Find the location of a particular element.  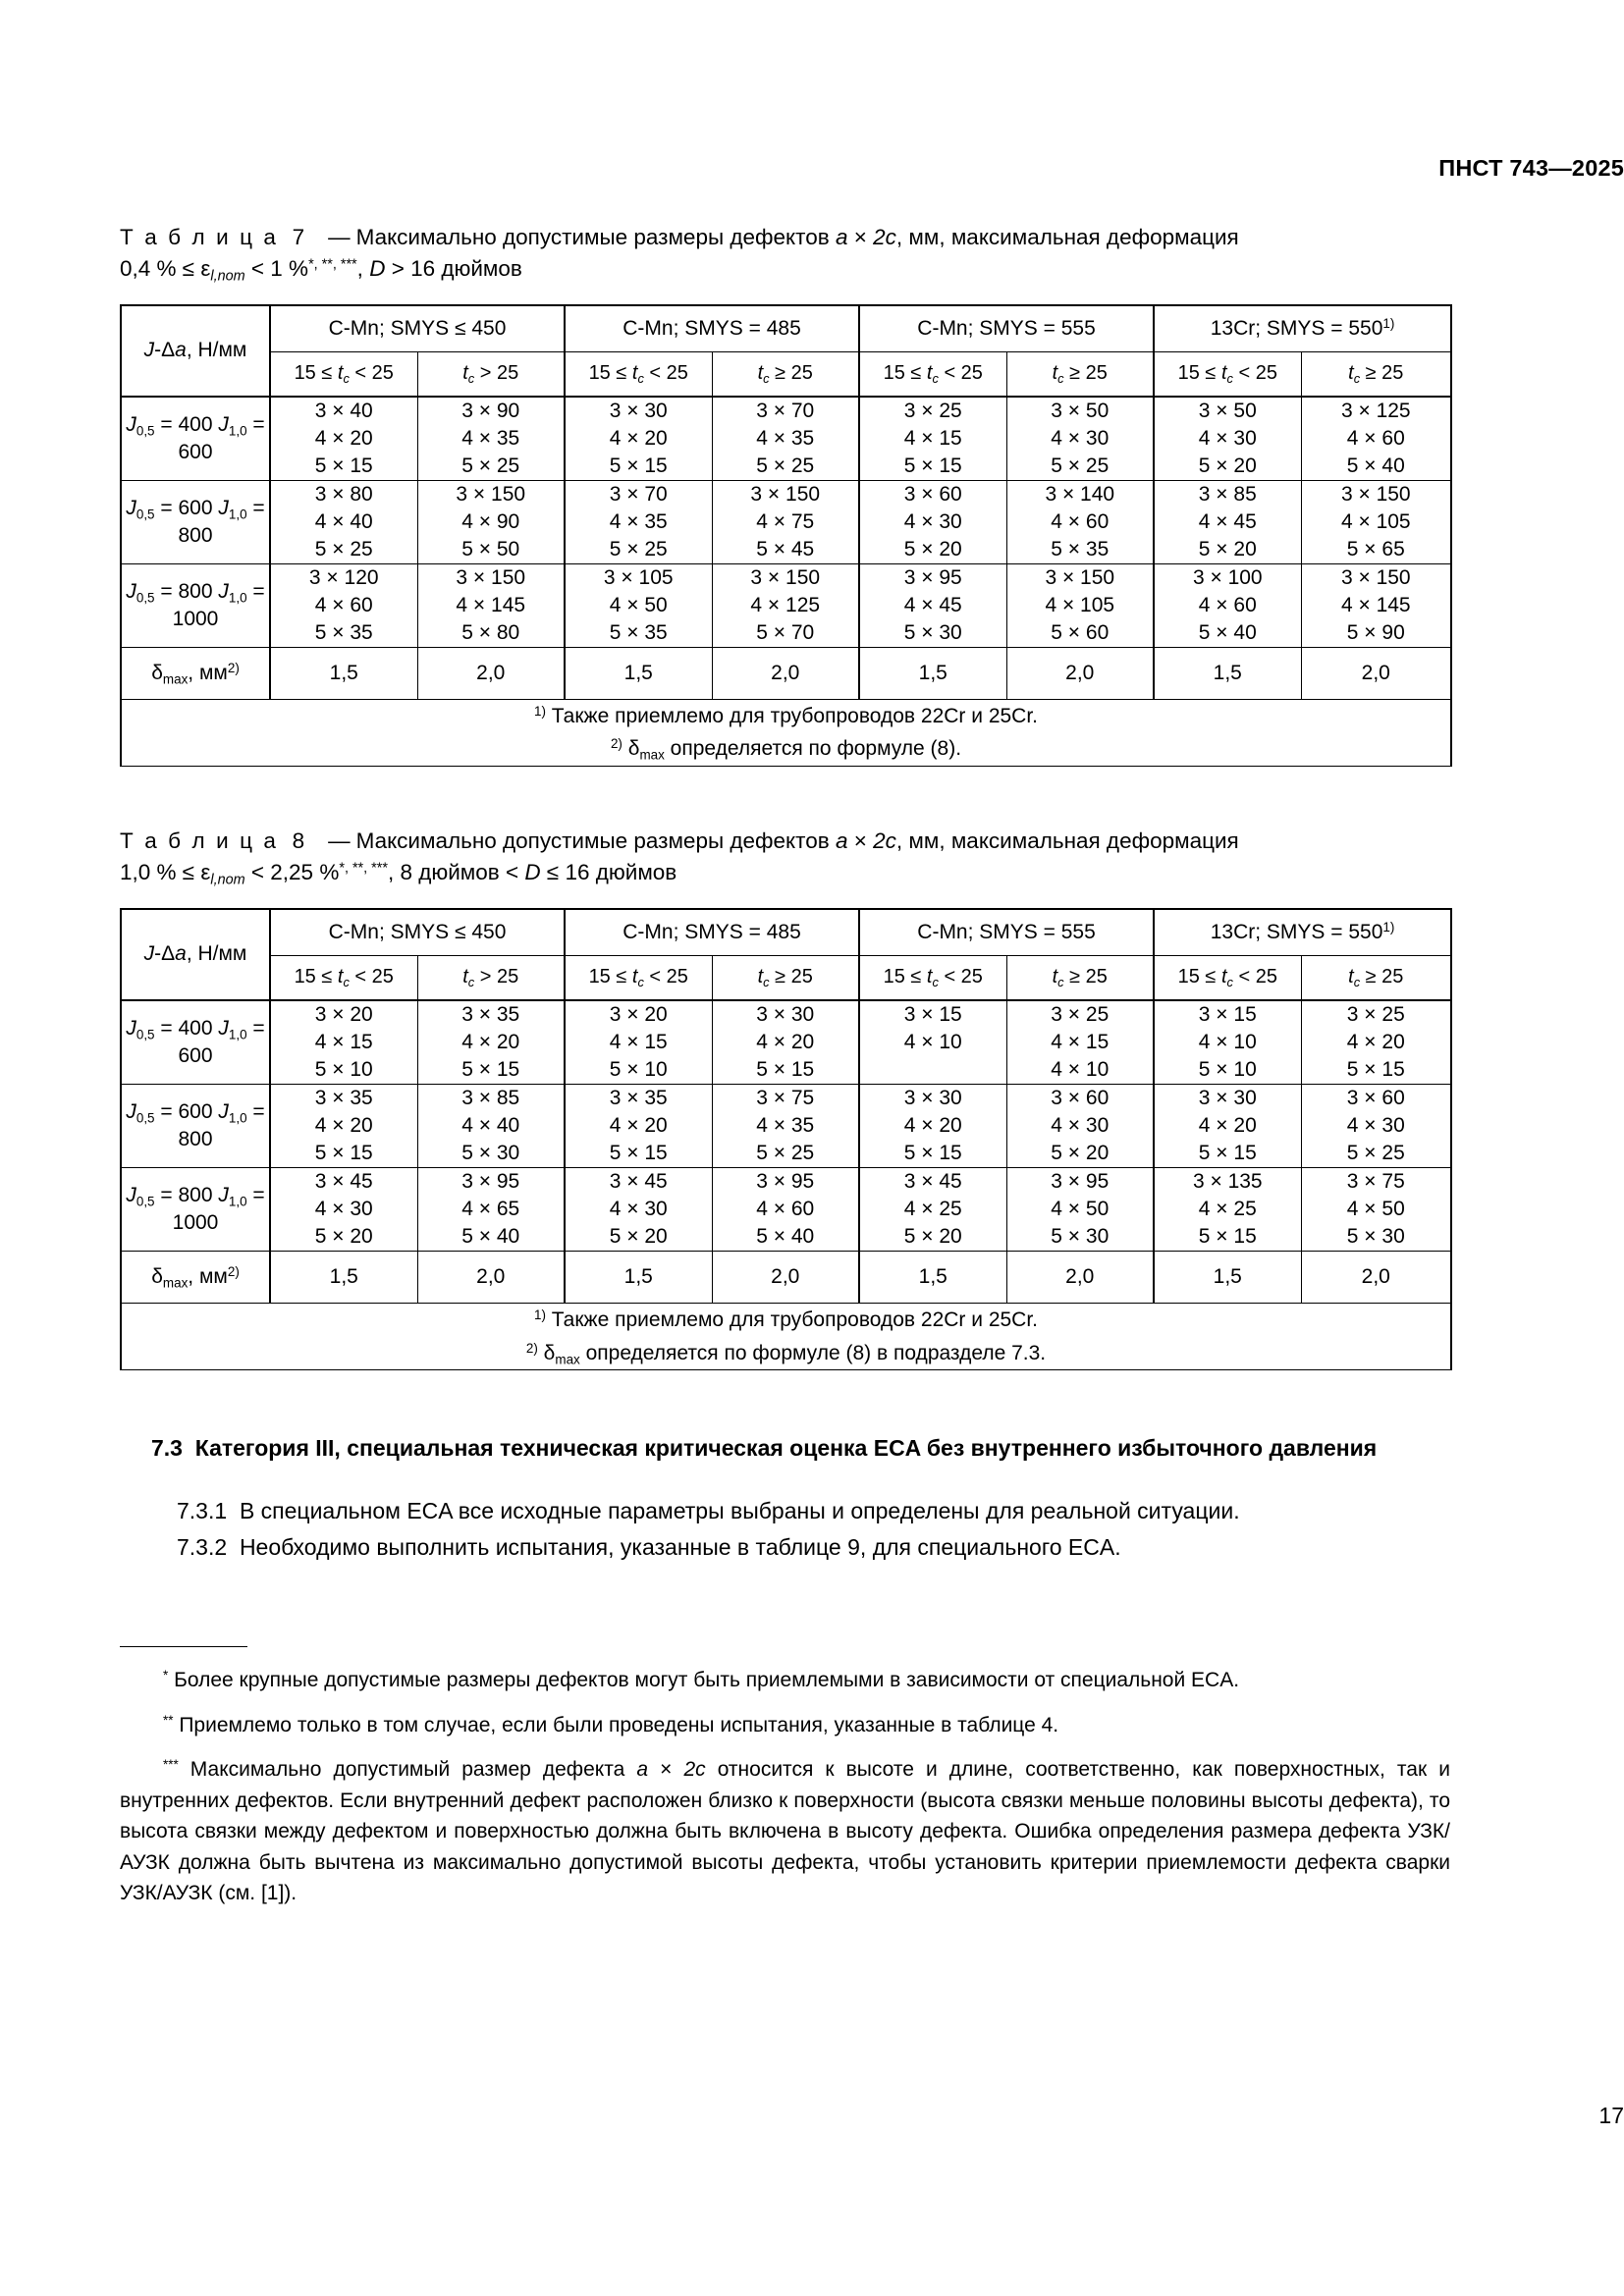

table7-cell-2-3: 3 × 70 4 × 35 5 × 25 is located at coordinates (638, 521).